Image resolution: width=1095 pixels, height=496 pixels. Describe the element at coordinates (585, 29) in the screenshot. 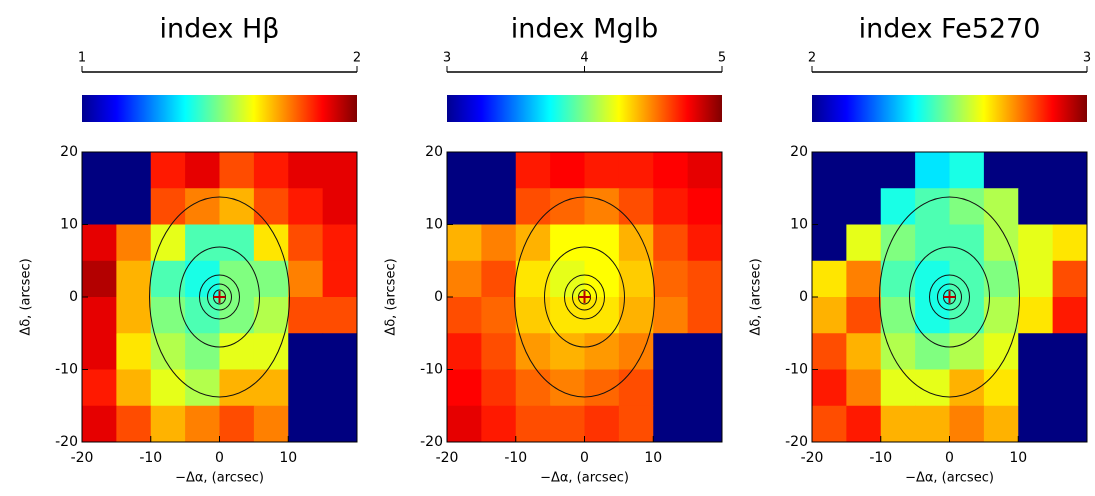

I see `panel-title: index Mglb` at that location.